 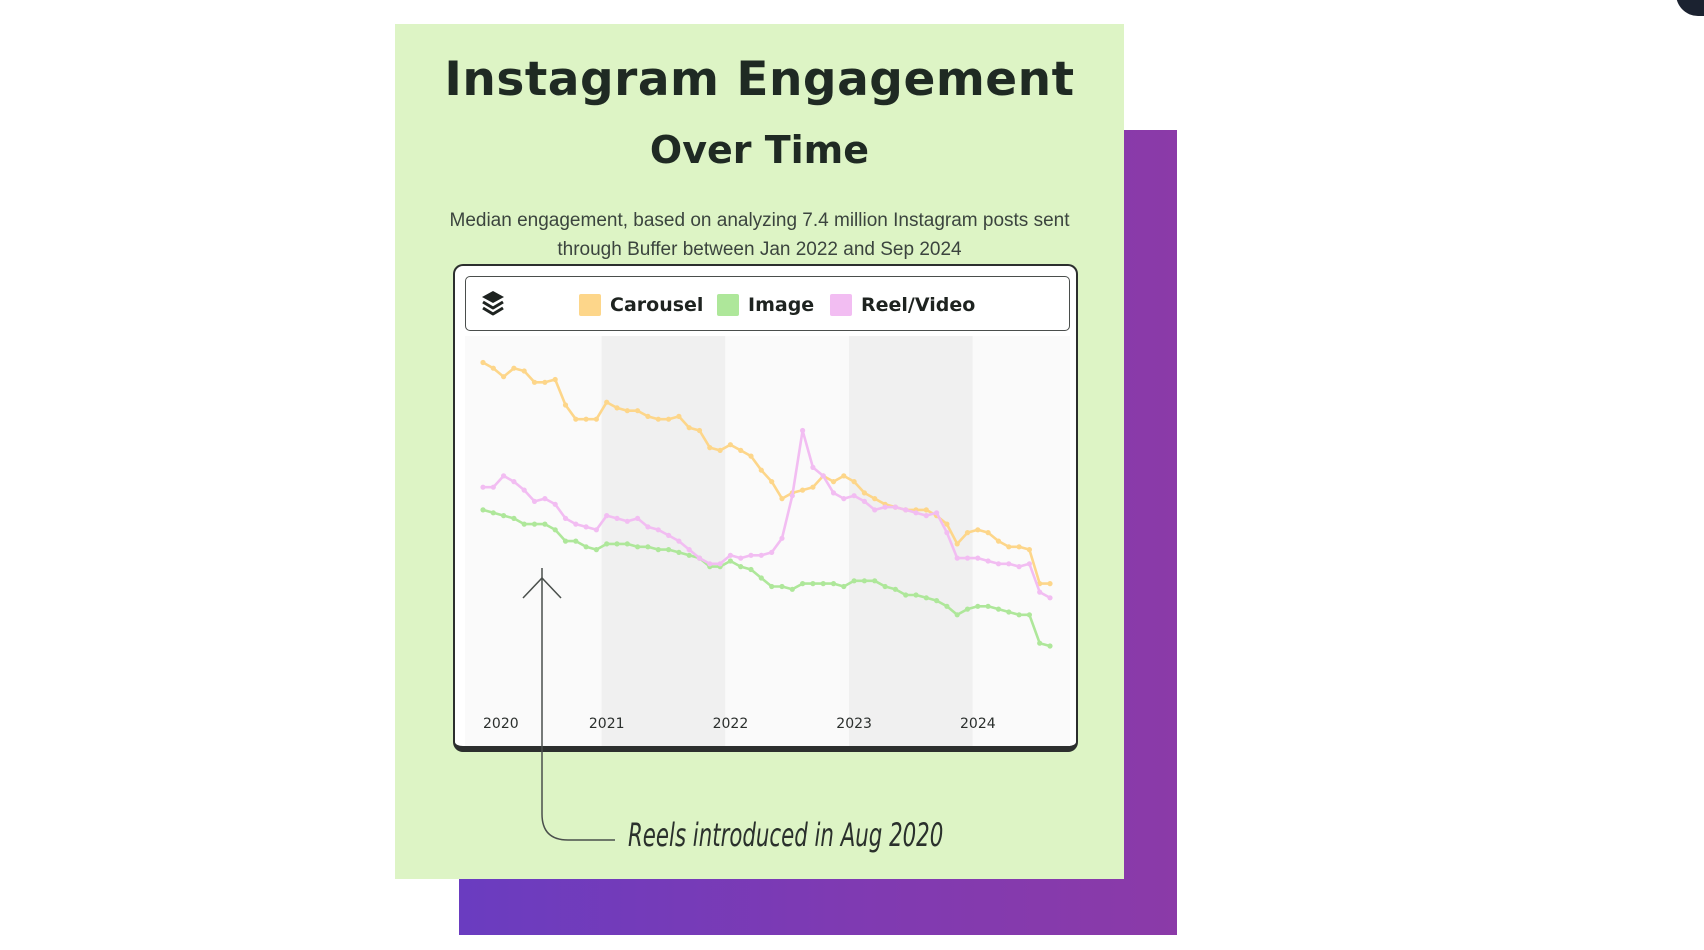 I want to click on x-tick-label: 2020, so click(x=501, y=724).